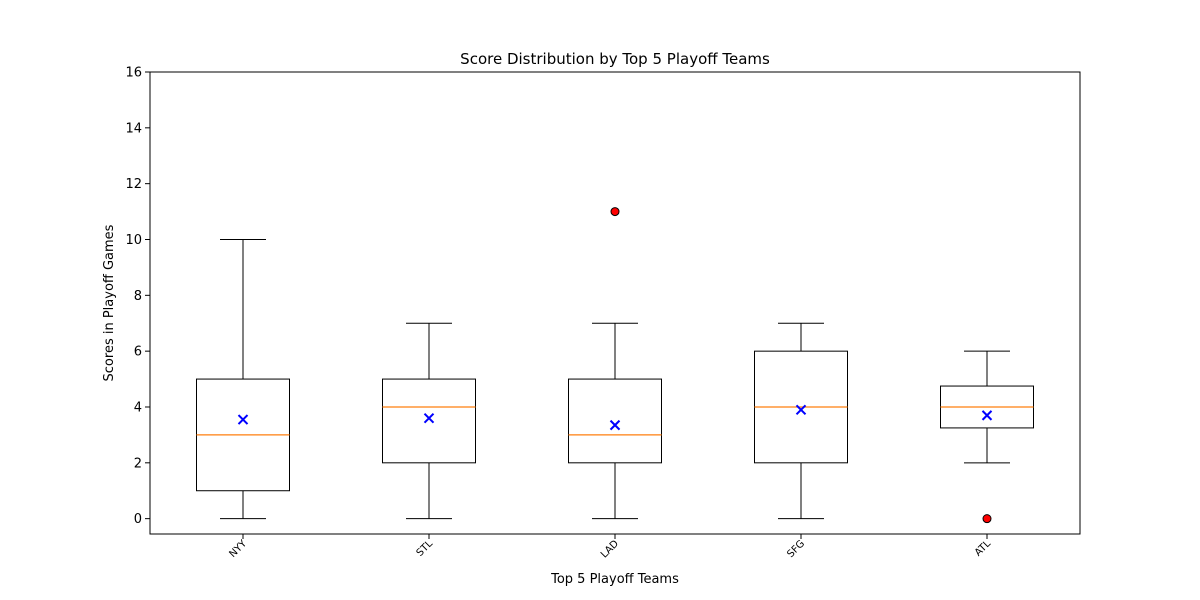 The height and width of the screenshot is (600, 1200). What do you see at coordinates (138, 352) in the screenshot?
I see `y-tick-label: 6` at bounding box center [138, 352].